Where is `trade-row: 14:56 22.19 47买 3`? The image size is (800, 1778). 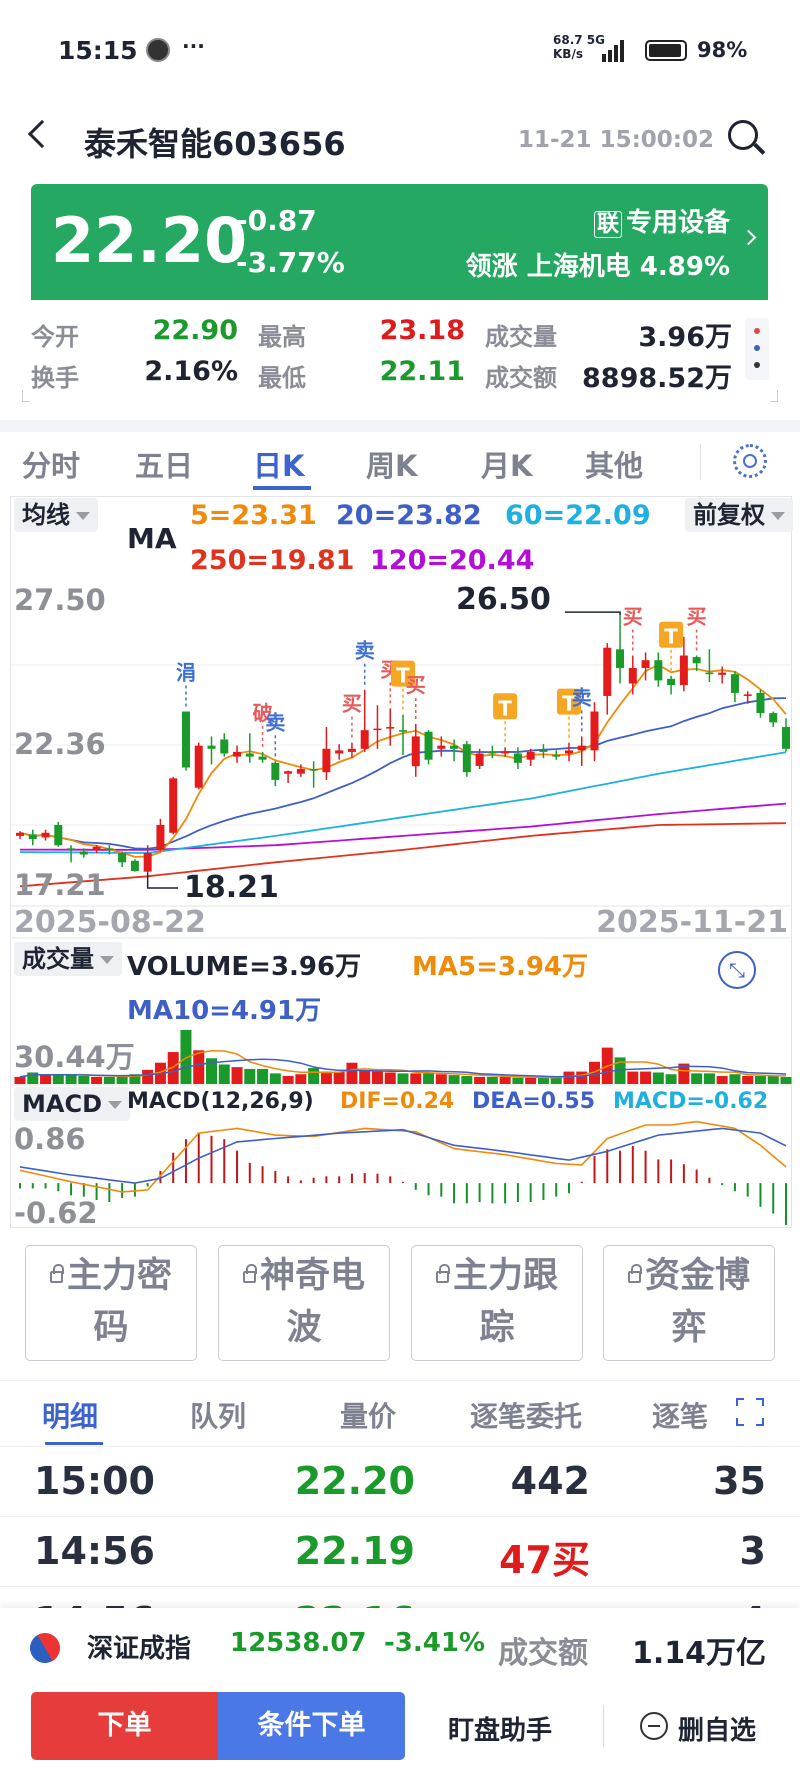 trade-row: 14:56 22.19 47买 3 is located at coordinates (400, 1552).